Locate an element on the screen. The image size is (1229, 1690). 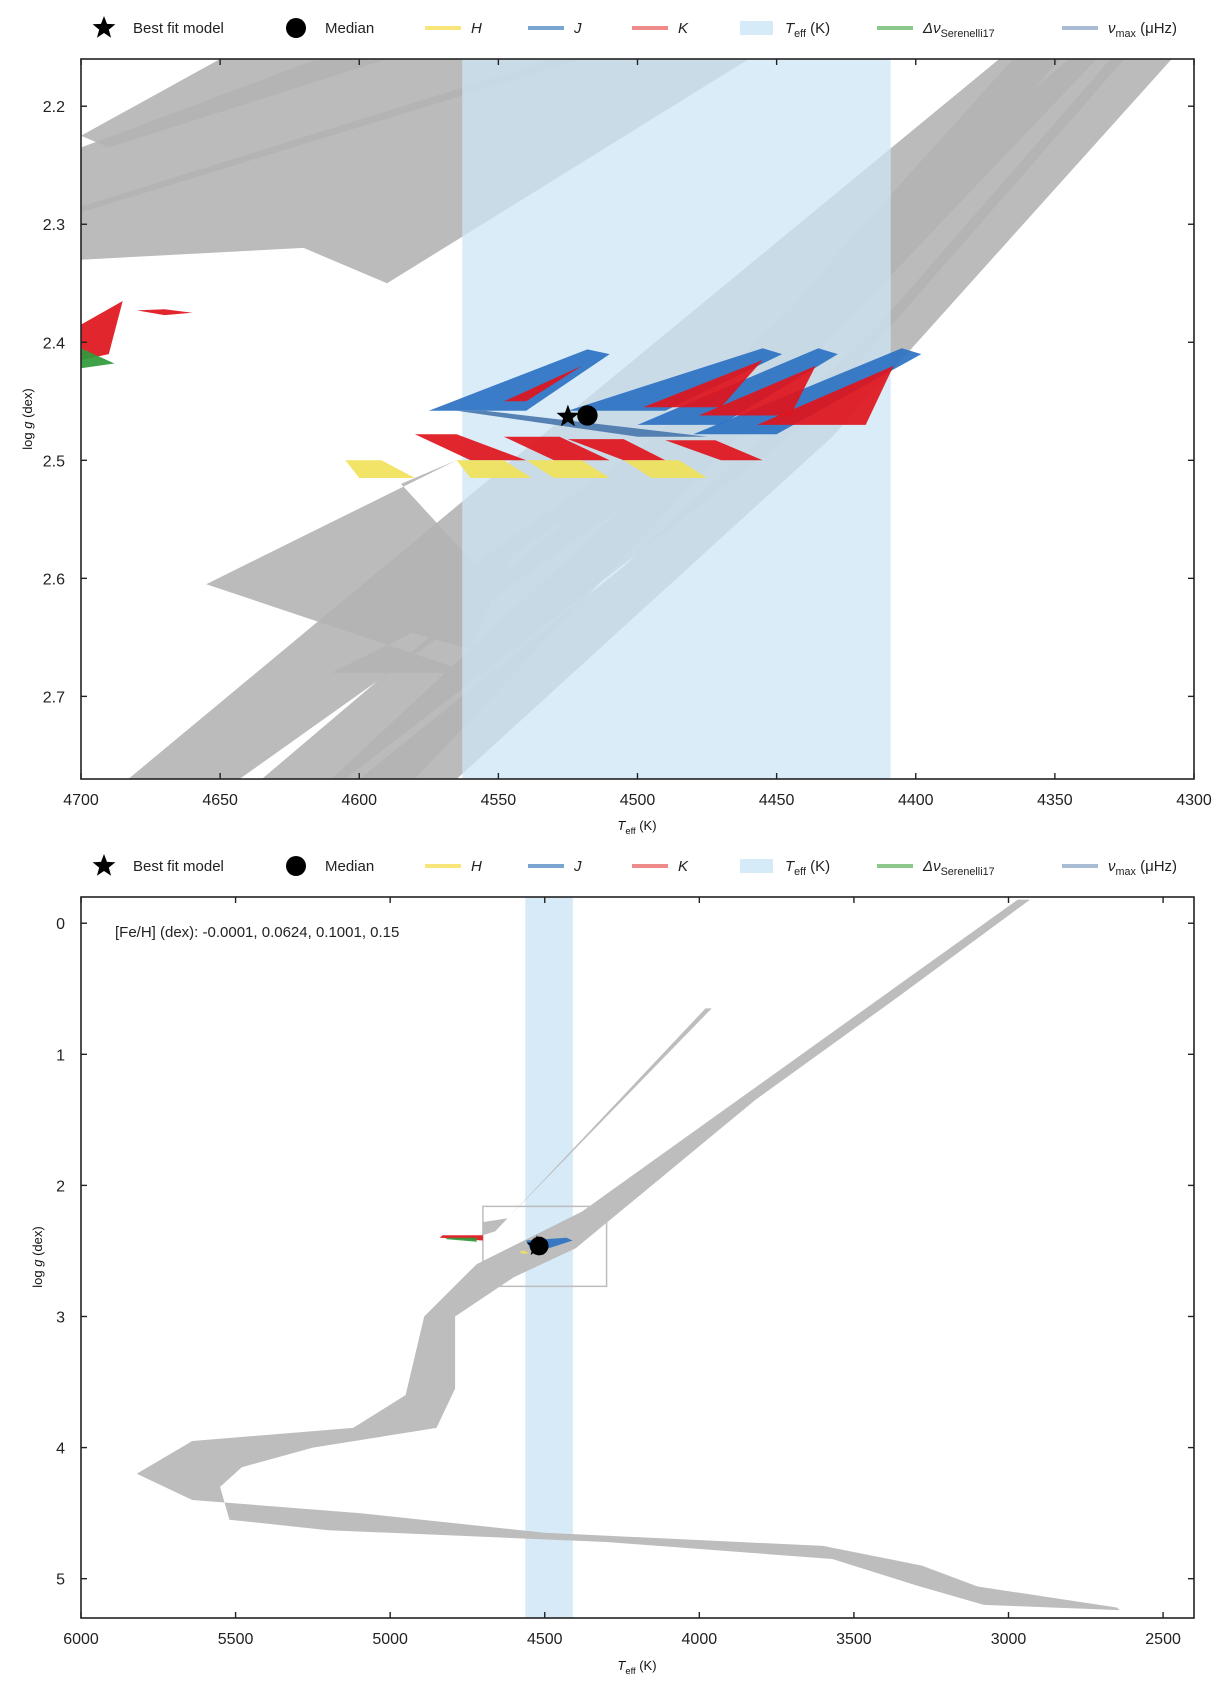
y-tick-label: 0 is located at coordinates (60, 924).